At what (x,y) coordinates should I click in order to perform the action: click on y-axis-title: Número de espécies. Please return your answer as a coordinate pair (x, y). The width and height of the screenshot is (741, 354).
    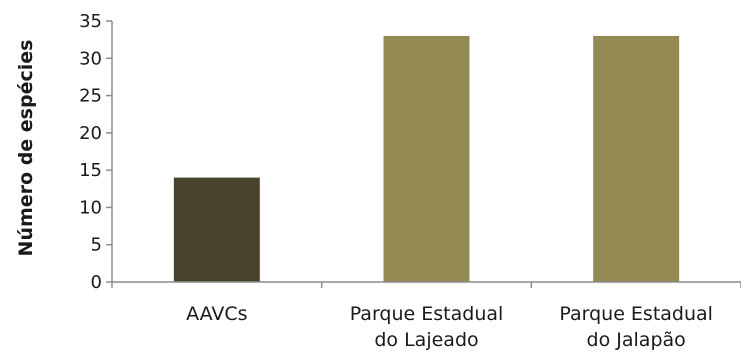
    Looking at the image, I should click on (26, 148).